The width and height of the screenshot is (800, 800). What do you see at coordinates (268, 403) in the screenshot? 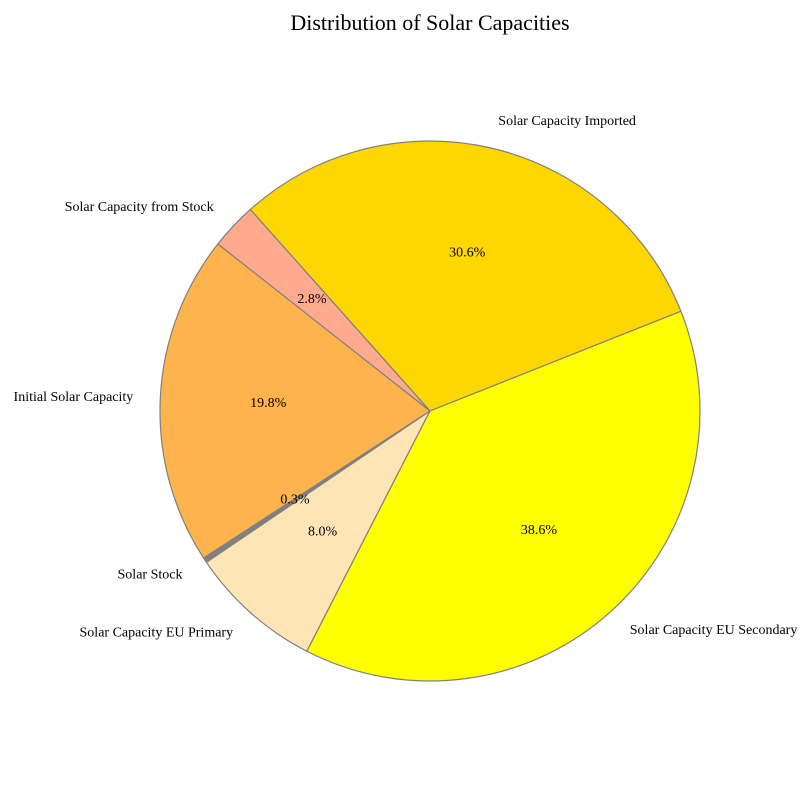
I see `pie-percent-label-initial-solar-capacity: 19.8%` at bounding box center [268, 403].